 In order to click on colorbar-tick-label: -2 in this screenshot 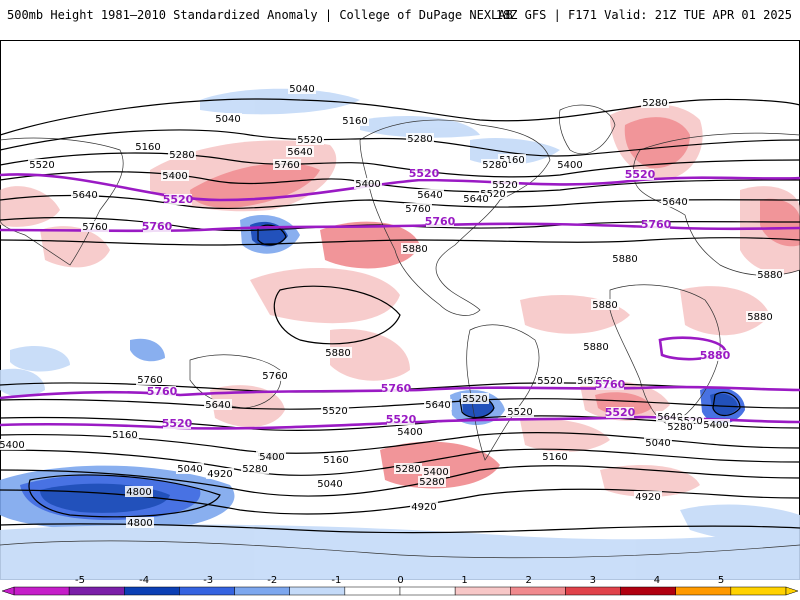, I will do `click(272, 580)`.